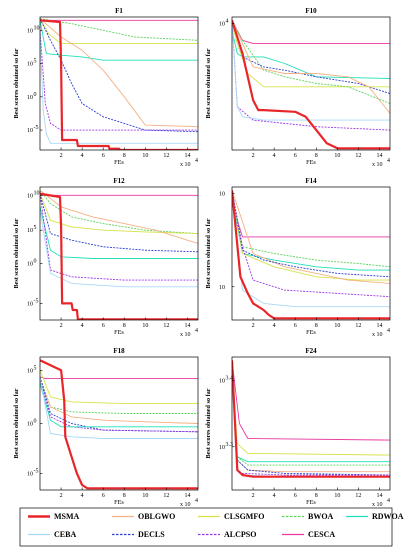 The image size is (405, 550). What do you see at coordinates (244, 516) in the screenshot?
I see `legend-label: CLSGMFO` at bounding box center [244, 516].